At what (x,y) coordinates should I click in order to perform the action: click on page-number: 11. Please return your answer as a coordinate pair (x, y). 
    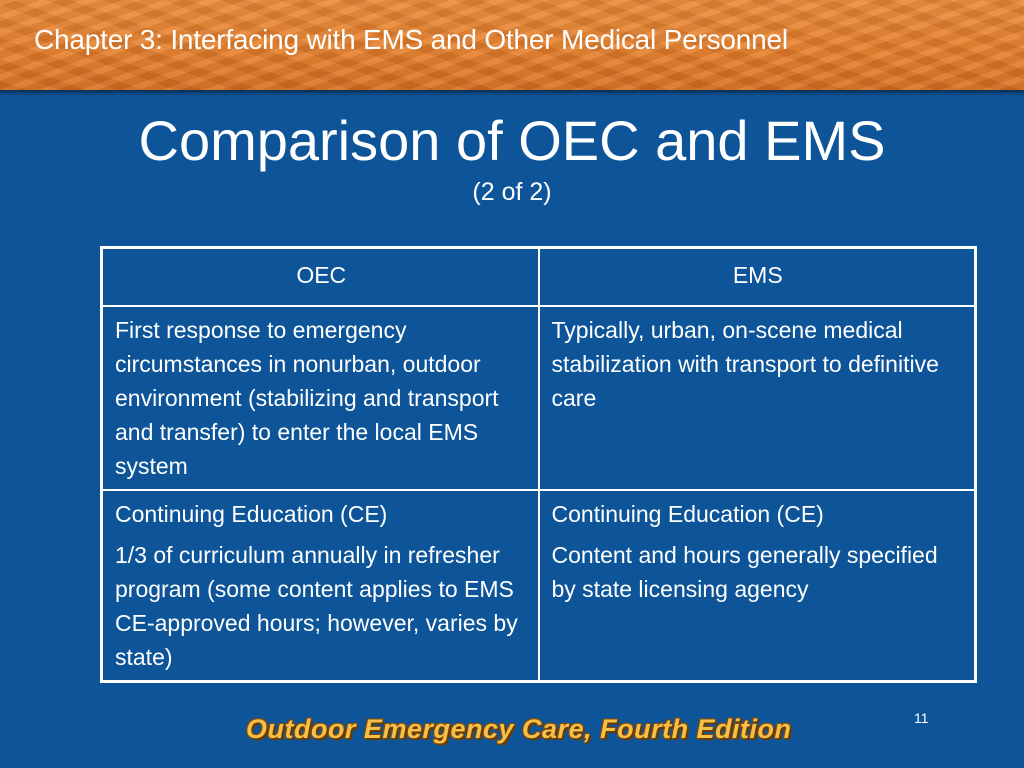
    Looking at the image, I should click on (921, 718).